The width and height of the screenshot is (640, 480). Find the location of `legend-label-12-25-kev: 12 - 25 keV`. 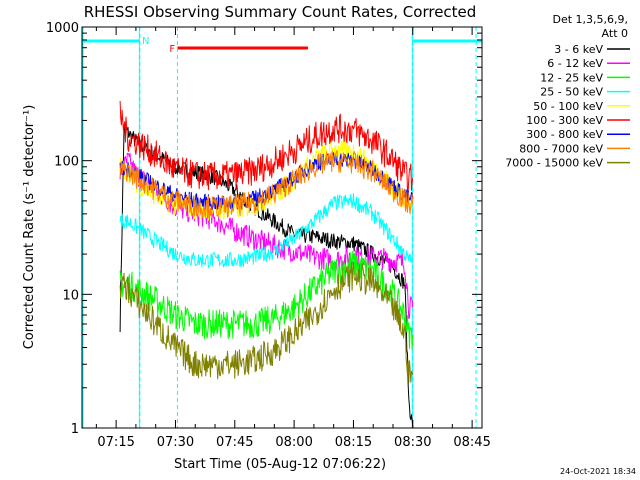

legend-label-12-25-kev: 12 - 25 keV is located at coordinates (571, 77).